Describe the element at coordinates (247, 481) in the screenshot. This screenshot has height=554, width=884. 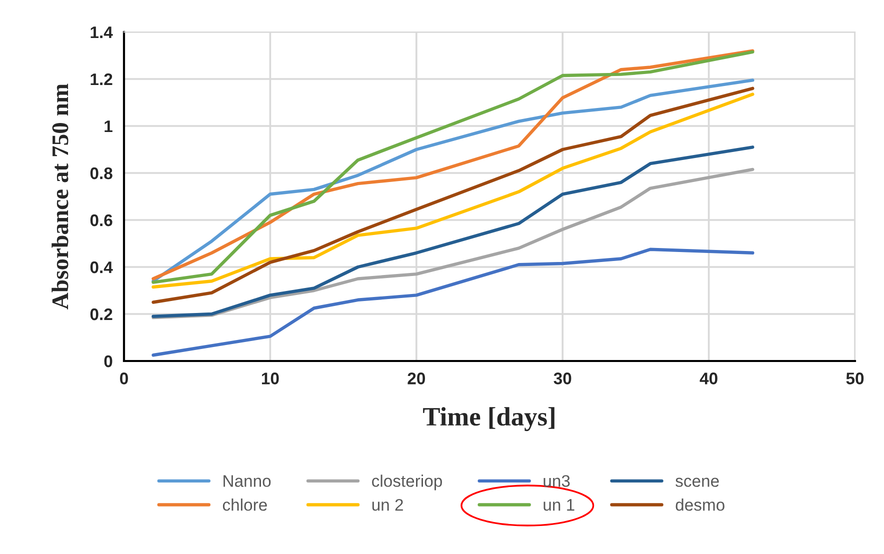
I see `legend-label: Nanno` at that location.